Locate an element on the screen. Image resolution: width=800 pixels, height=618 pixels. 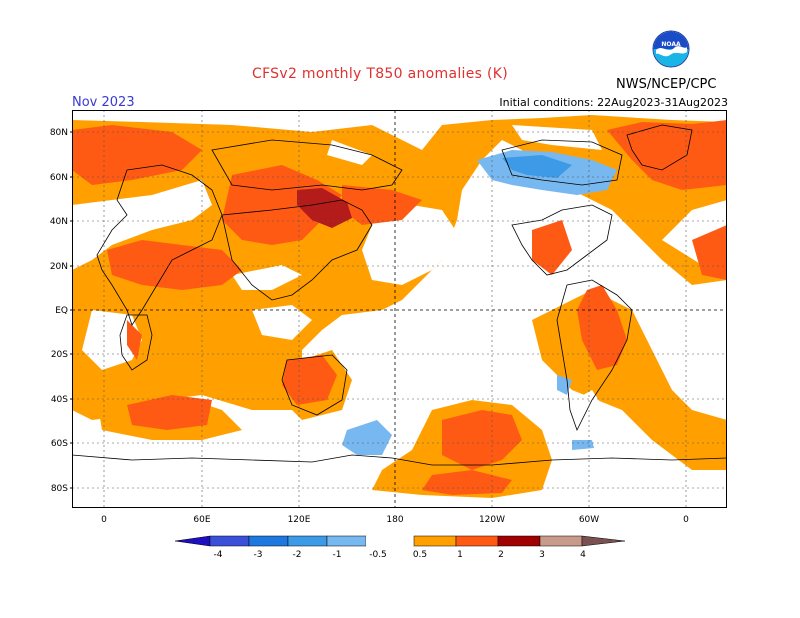
legend-arrow-high is located at coordinates (603, 541).